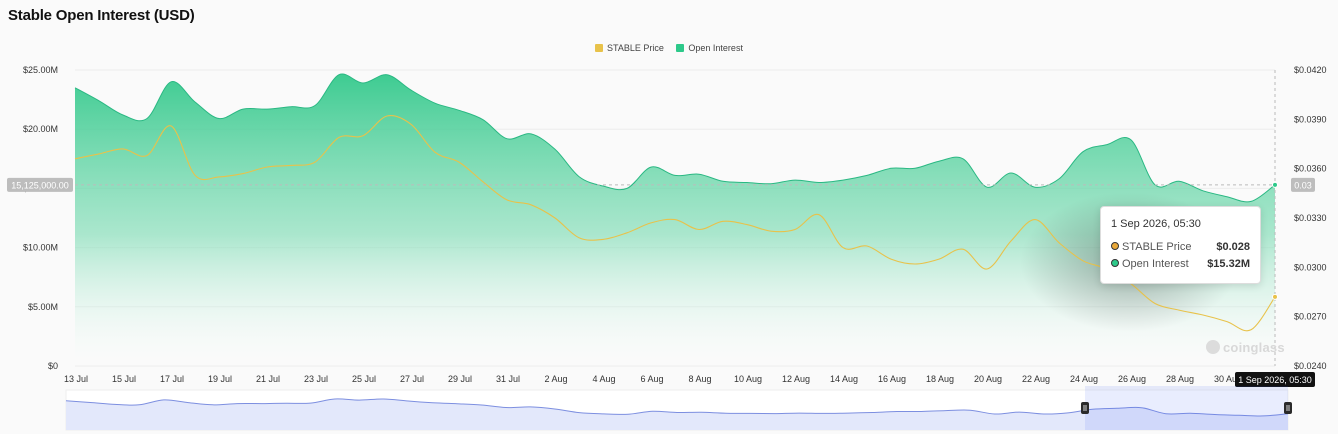  I want to click on x-tick-label: 18 Aug, so click(940, 379).